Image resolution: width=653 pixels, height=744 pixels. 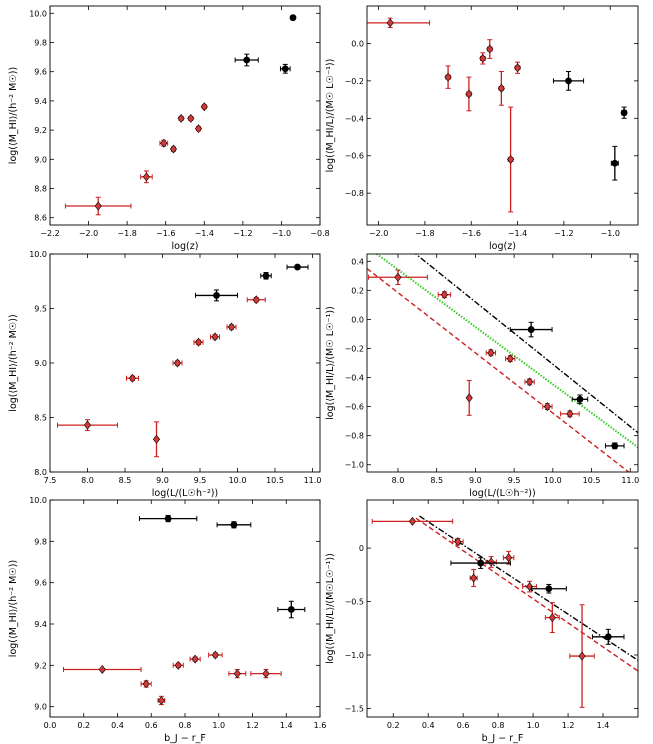 I want to click on x-axis-label: b_J − r_F, so click(x=503, y=738).